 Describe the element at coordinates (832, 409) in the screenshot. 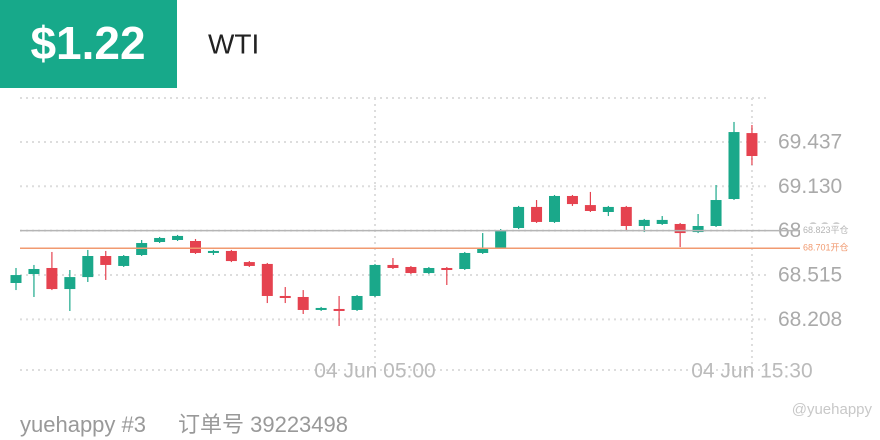

I see `watermark: @yuehappy` at that location.